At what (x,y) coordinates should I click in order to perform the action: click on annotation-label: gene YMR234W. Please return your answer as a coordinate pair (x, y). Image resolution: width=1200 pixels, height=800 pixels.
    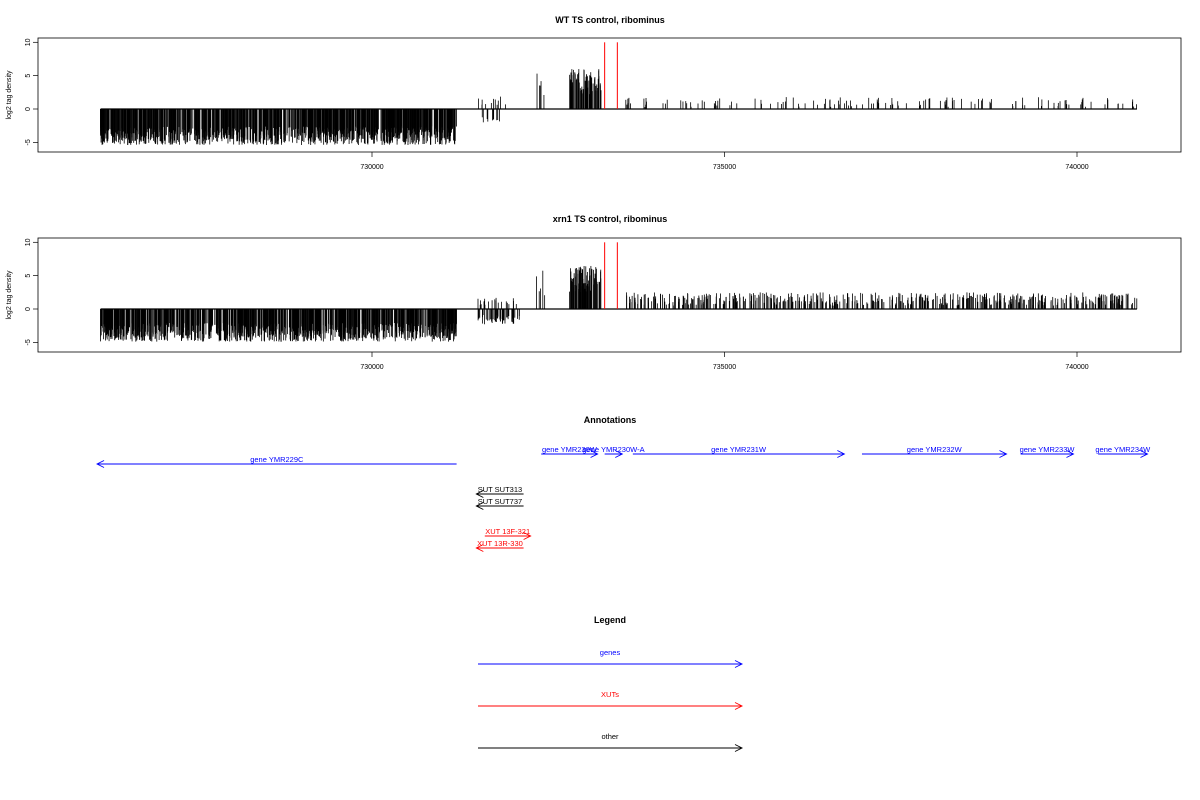
    Looking at the image, I should click on (1123, 449).